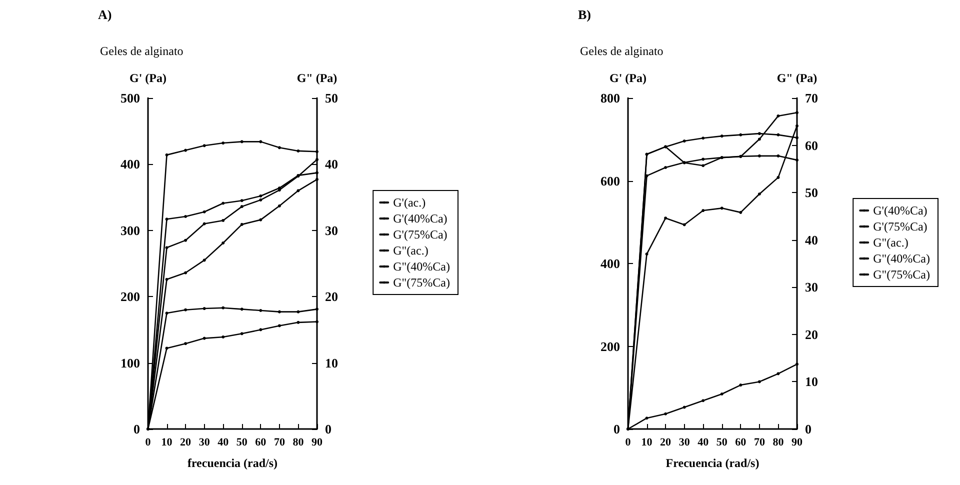 The height and width of the screenshot is (485, 960). What do you see at coordinates (130, 230) in the screenshot?
I see `y-tick-label: 300` at bounding box center [130, 230].